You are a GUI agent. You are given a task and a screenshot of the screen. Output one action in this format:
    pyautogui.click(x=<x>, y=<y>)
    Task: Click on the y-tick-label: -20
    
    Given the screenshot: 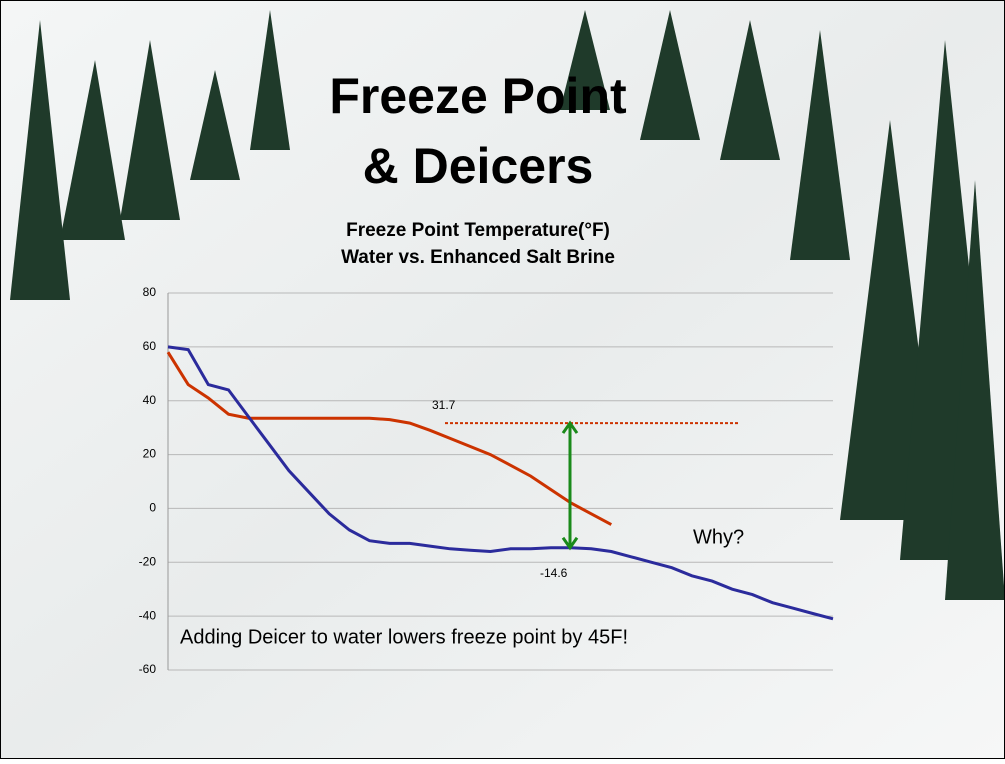 What is the action you would take?
    pyautogui.click(x=148, y=561)
    